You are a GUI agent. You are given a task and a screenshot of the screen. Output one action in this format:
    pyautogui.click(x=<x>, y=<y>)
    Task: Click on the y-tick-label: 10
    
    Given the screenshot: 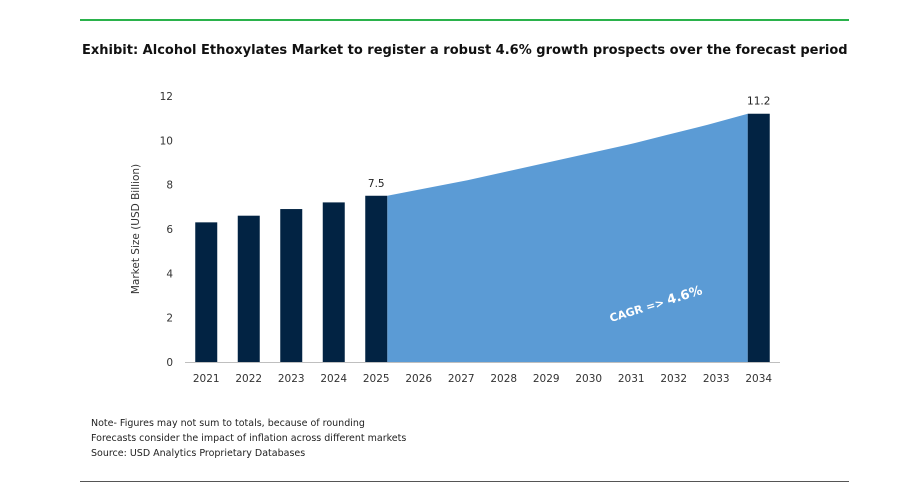 What is the action you would take?
    pyautogui.click(x=166, y=141)
    